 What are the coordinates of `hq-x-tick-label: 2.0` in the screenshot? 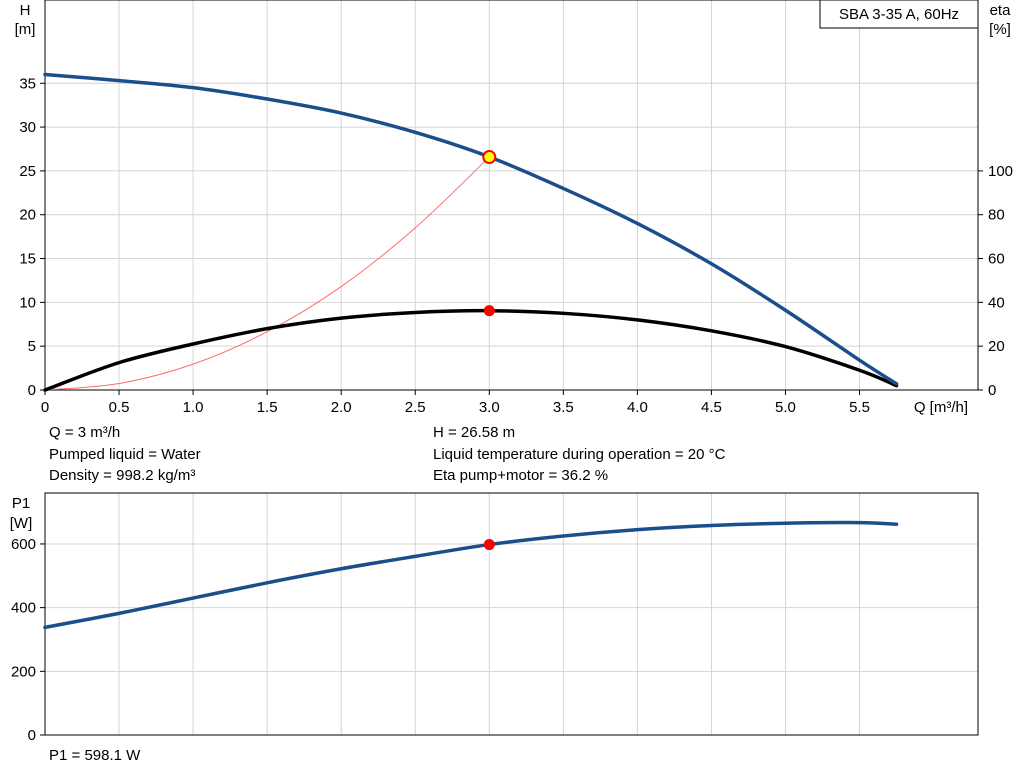 It's located at (341, 407).